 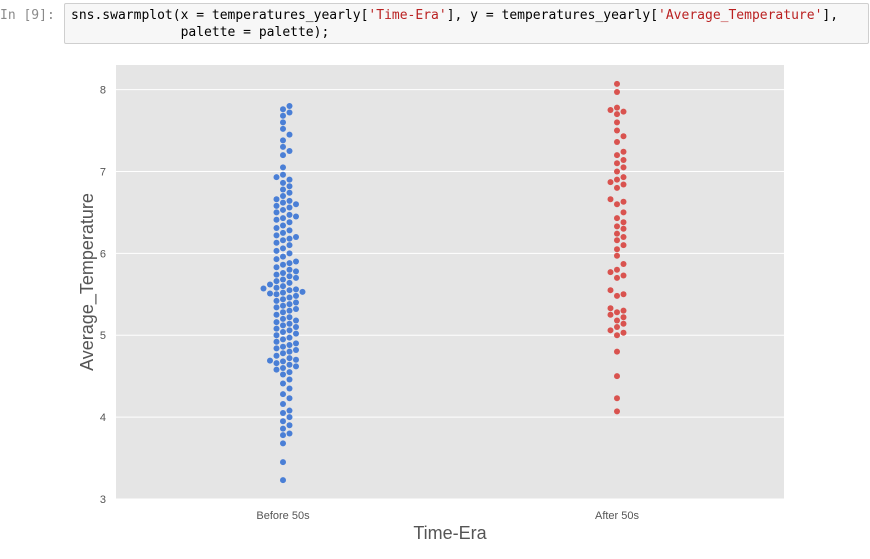 I want to click on x-tick-label: Before 50s, so click(x=283, y=516).